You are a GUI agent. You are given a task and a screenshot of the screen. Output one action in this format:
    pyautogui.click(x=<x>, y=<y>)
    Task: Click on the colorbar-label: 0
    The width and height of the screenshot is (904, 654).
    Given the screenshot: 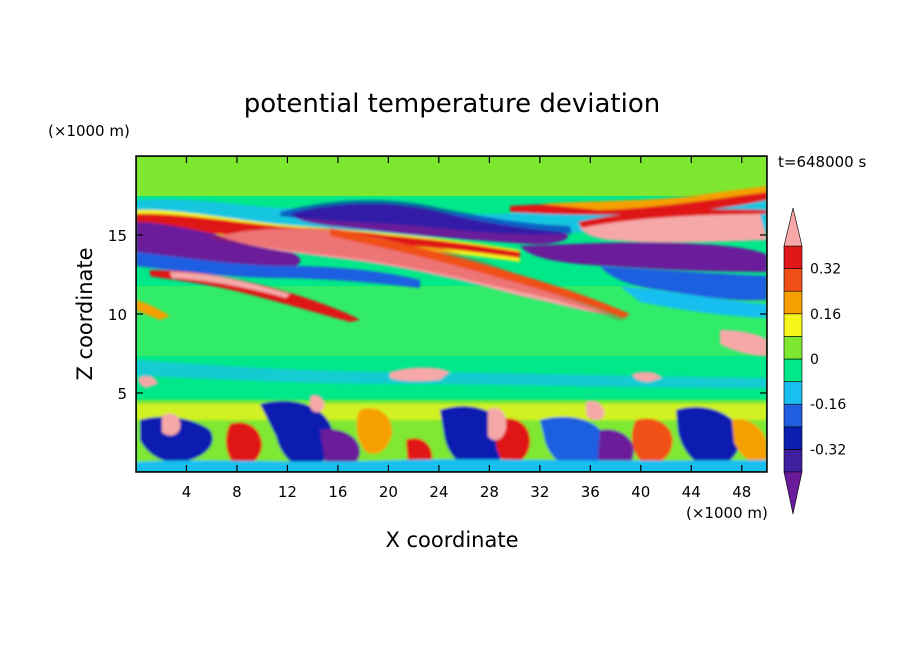 What is the action you would take?
    pyautogui.click(x=814, y=360)
    